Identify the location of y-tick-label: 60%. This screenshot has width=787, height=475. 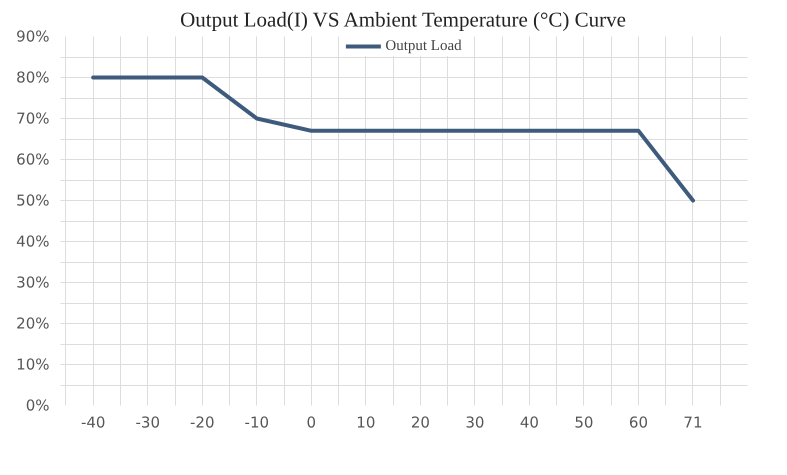
(33, 159).